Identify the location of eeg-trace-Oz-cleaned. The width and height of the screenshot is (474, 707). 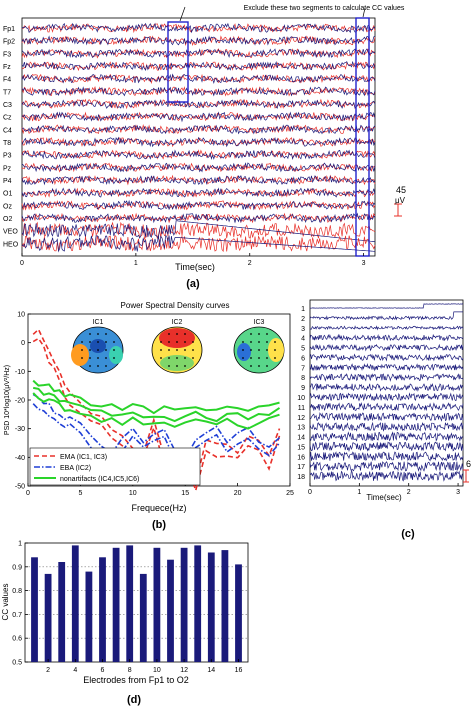
(198, 205).